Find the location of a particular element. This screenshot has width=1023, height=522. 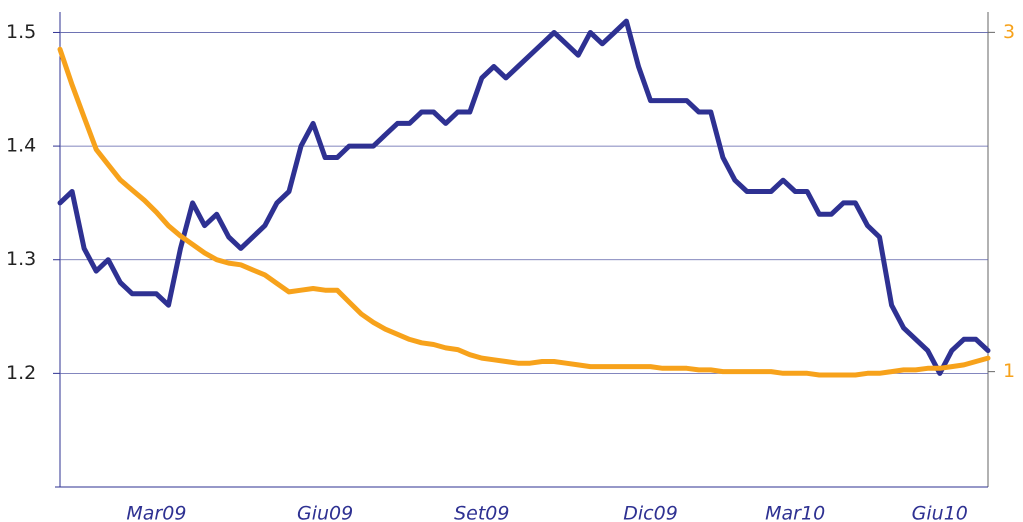

x-tick-label: Giu10 is located at coordinates (940, 512).